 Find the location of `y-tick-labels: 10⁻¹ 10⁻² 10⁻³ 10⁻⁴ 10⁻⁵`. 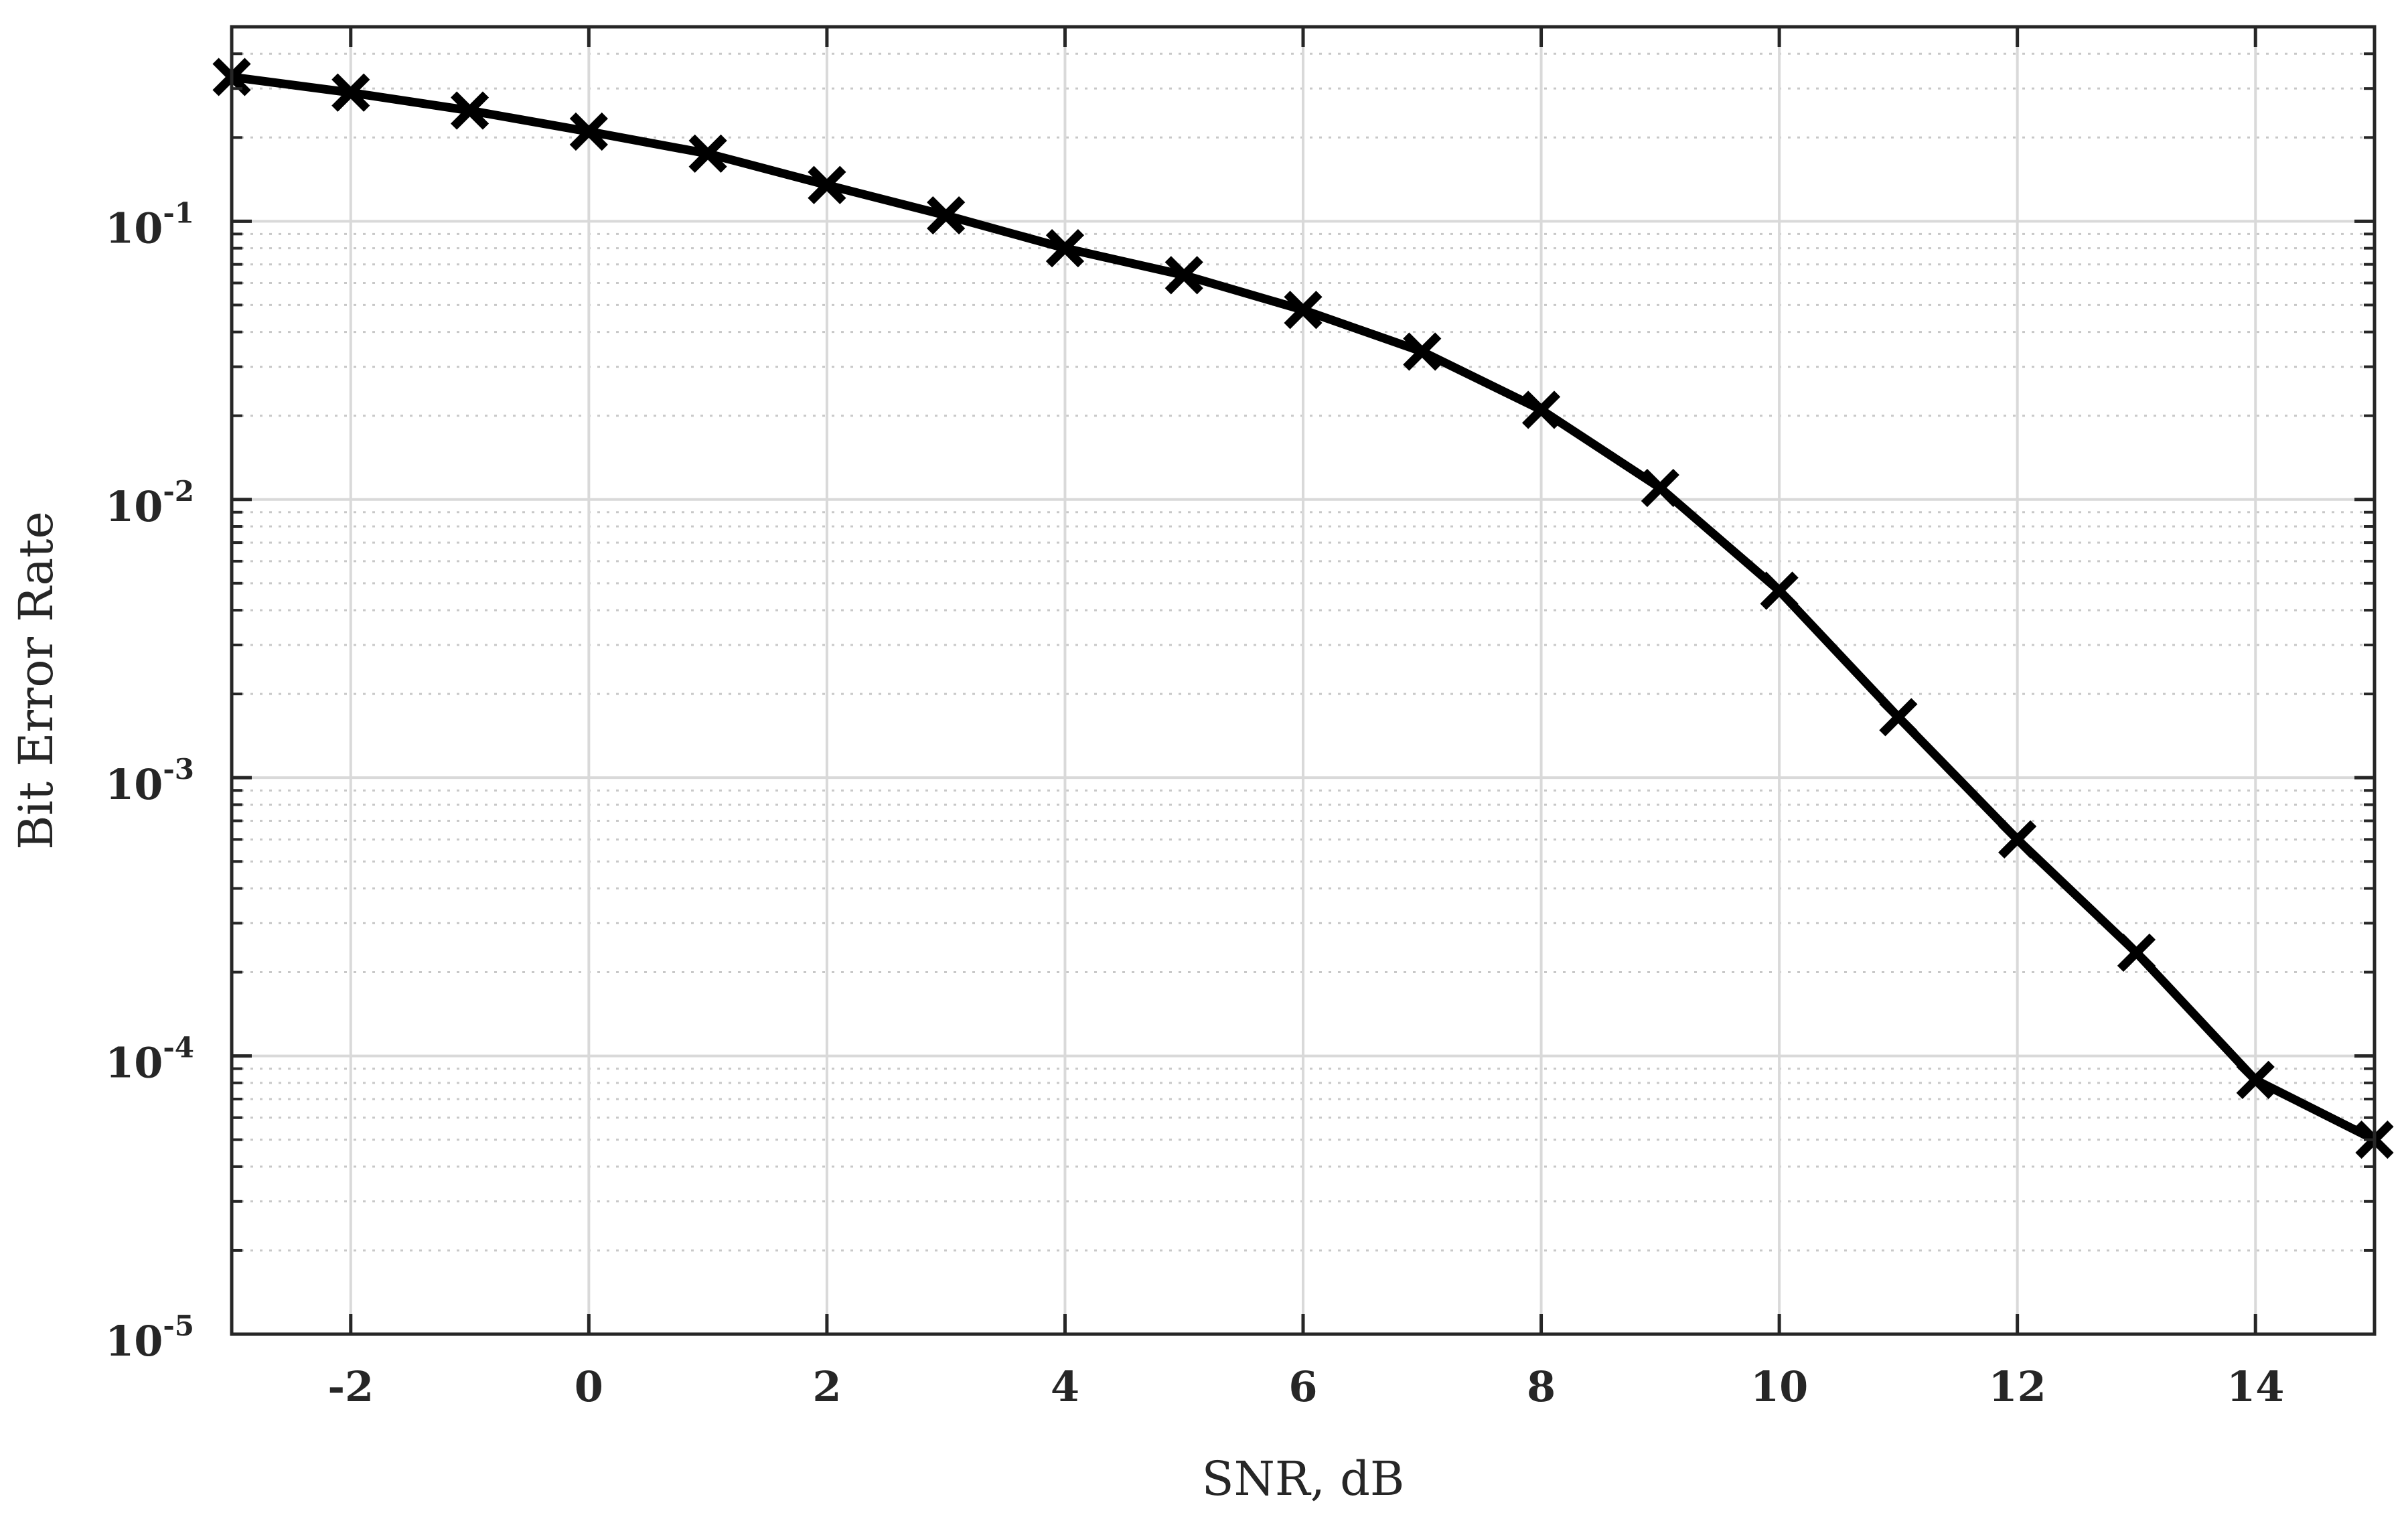

y-tick-labels: 10⁻¹ 10⁻² 10⁻³ 10⁻⁴ 10⁻⁵ is located at coordinates (149, 781).